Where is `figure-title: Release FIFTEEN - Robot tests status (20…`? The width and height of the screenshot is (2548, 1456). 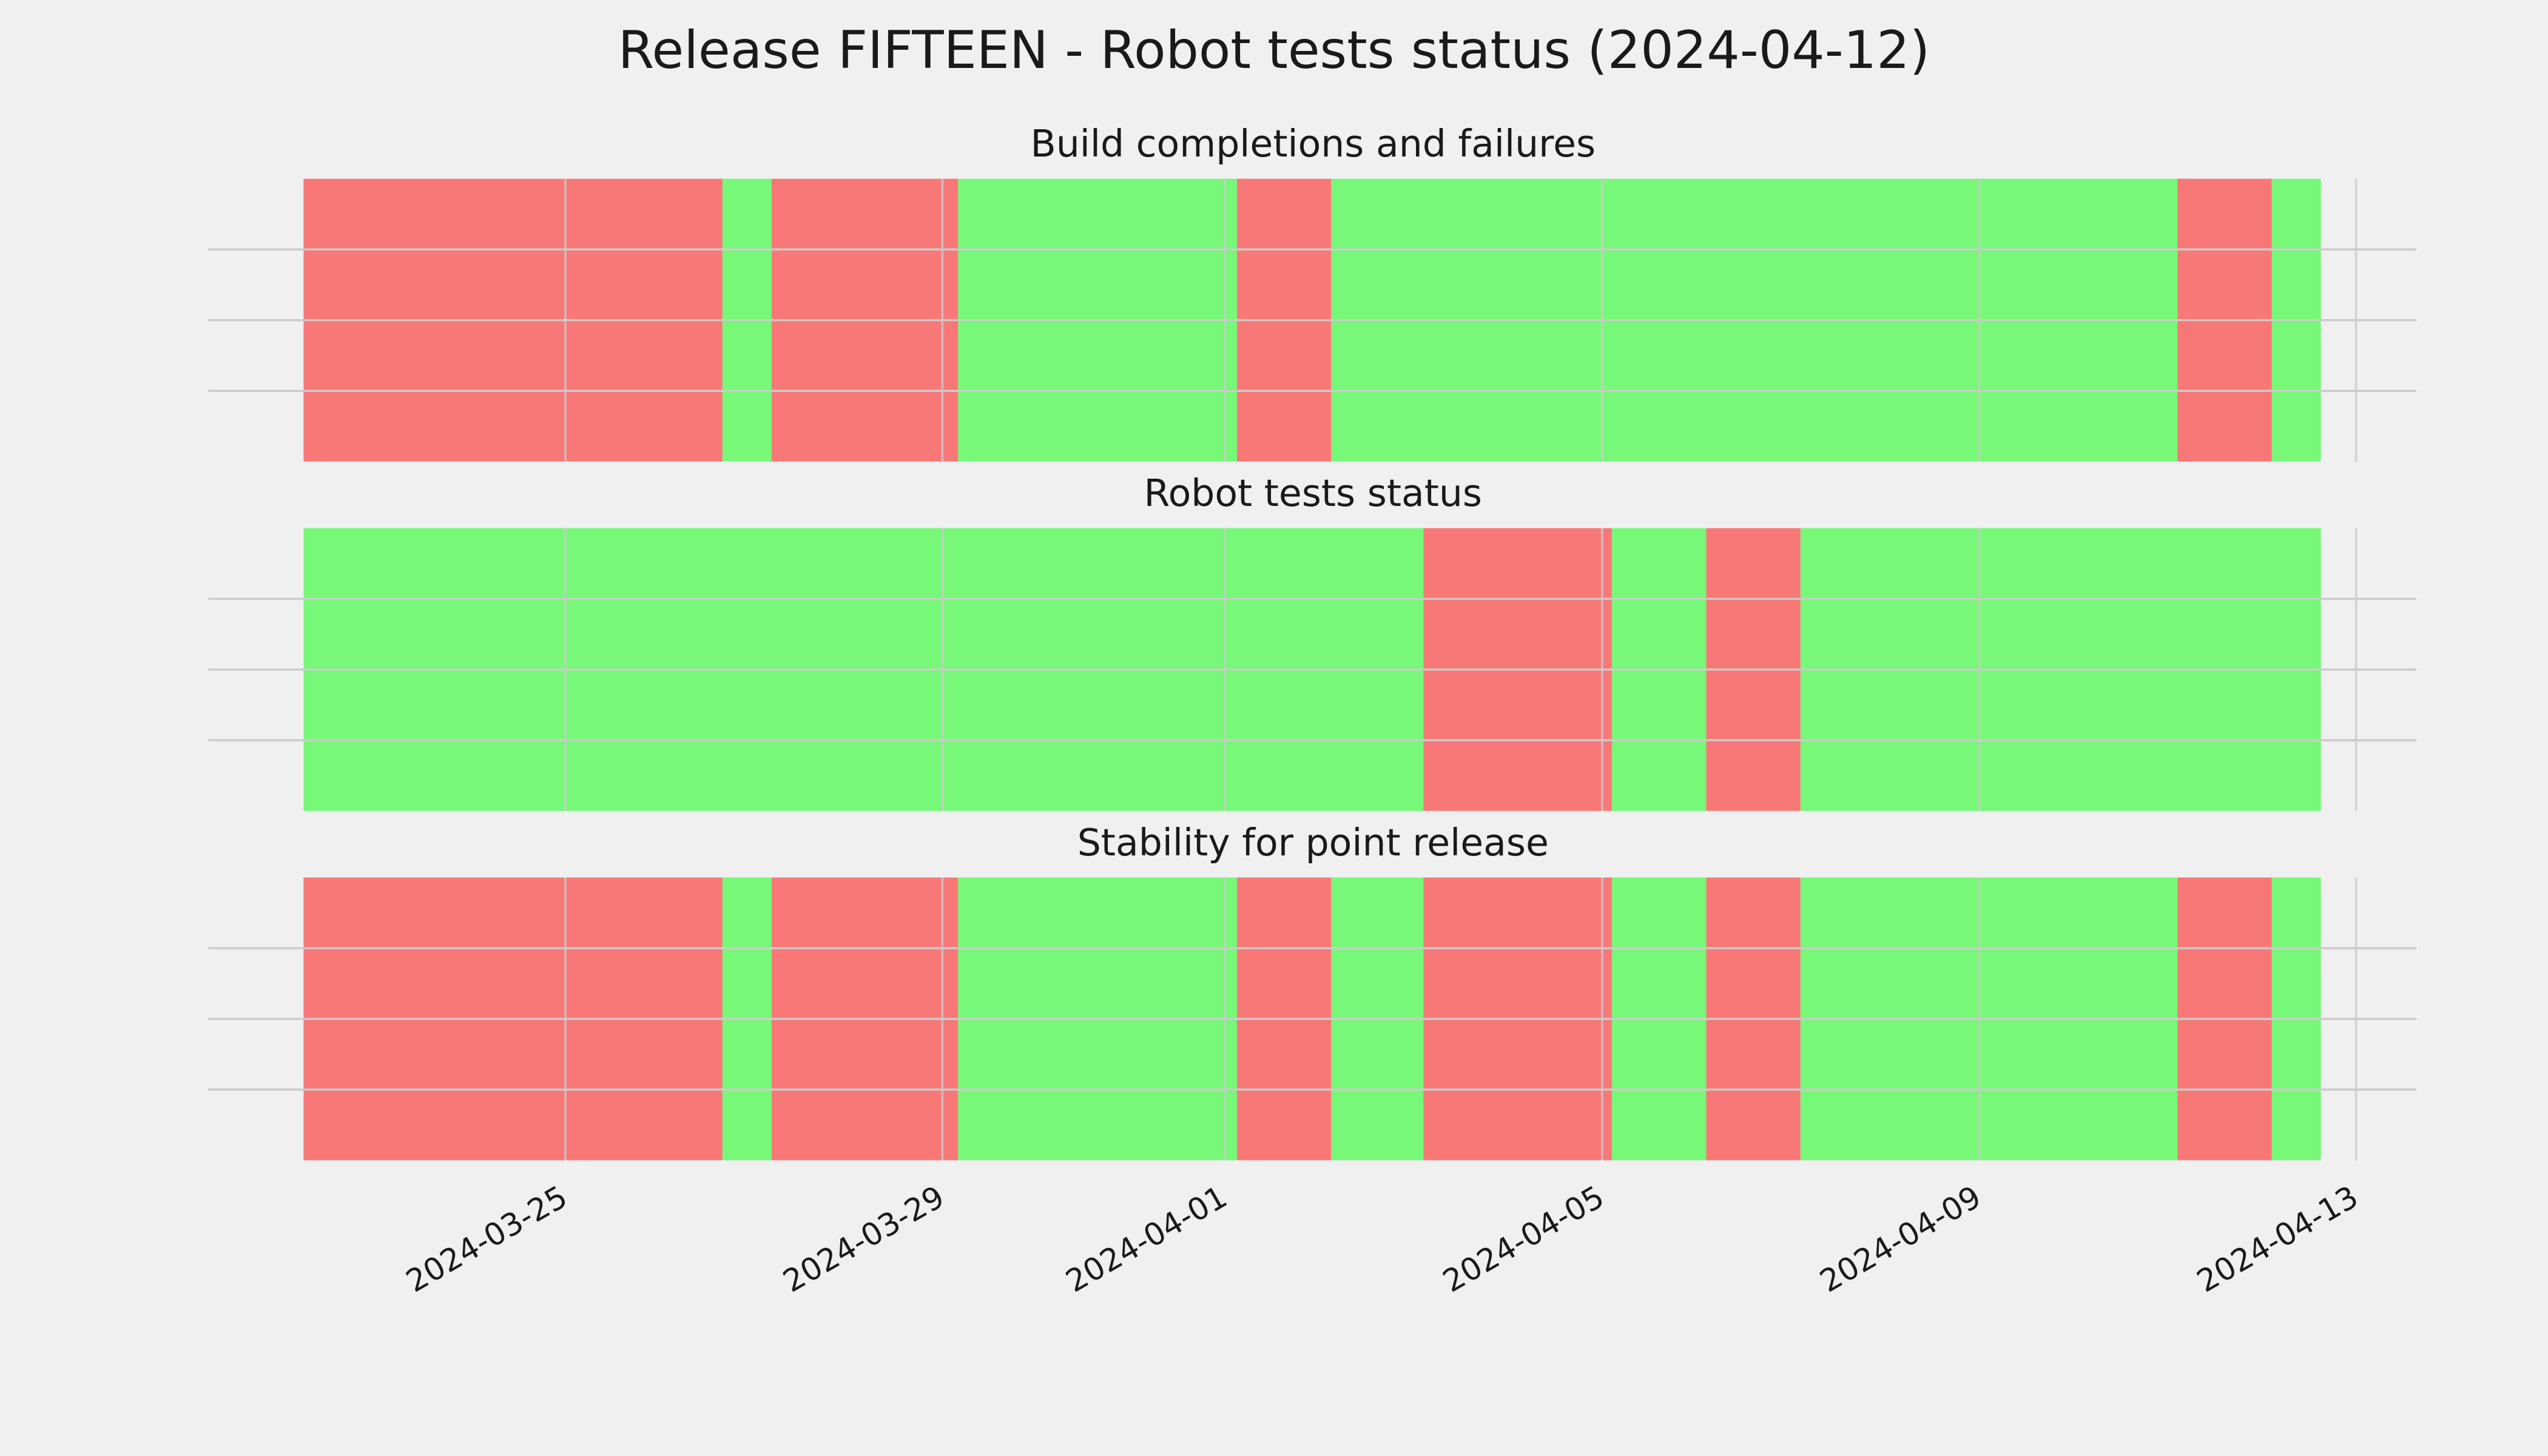
figure-title: Release FIFTEEN - Robot tests status (20… is located at coordinates (1274, 50).